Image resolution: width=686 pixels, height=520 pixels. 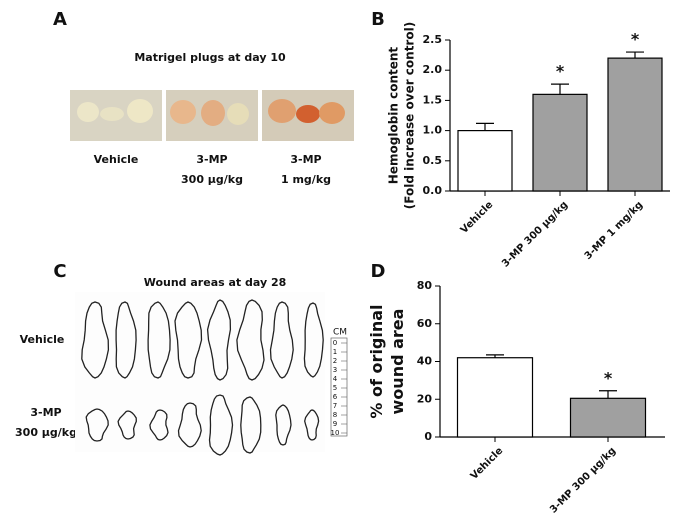 What do you see at coordinates (335, 406) in the screenshot?
I see `ruler-tick-label: 7` at bounding box center [335, 406].